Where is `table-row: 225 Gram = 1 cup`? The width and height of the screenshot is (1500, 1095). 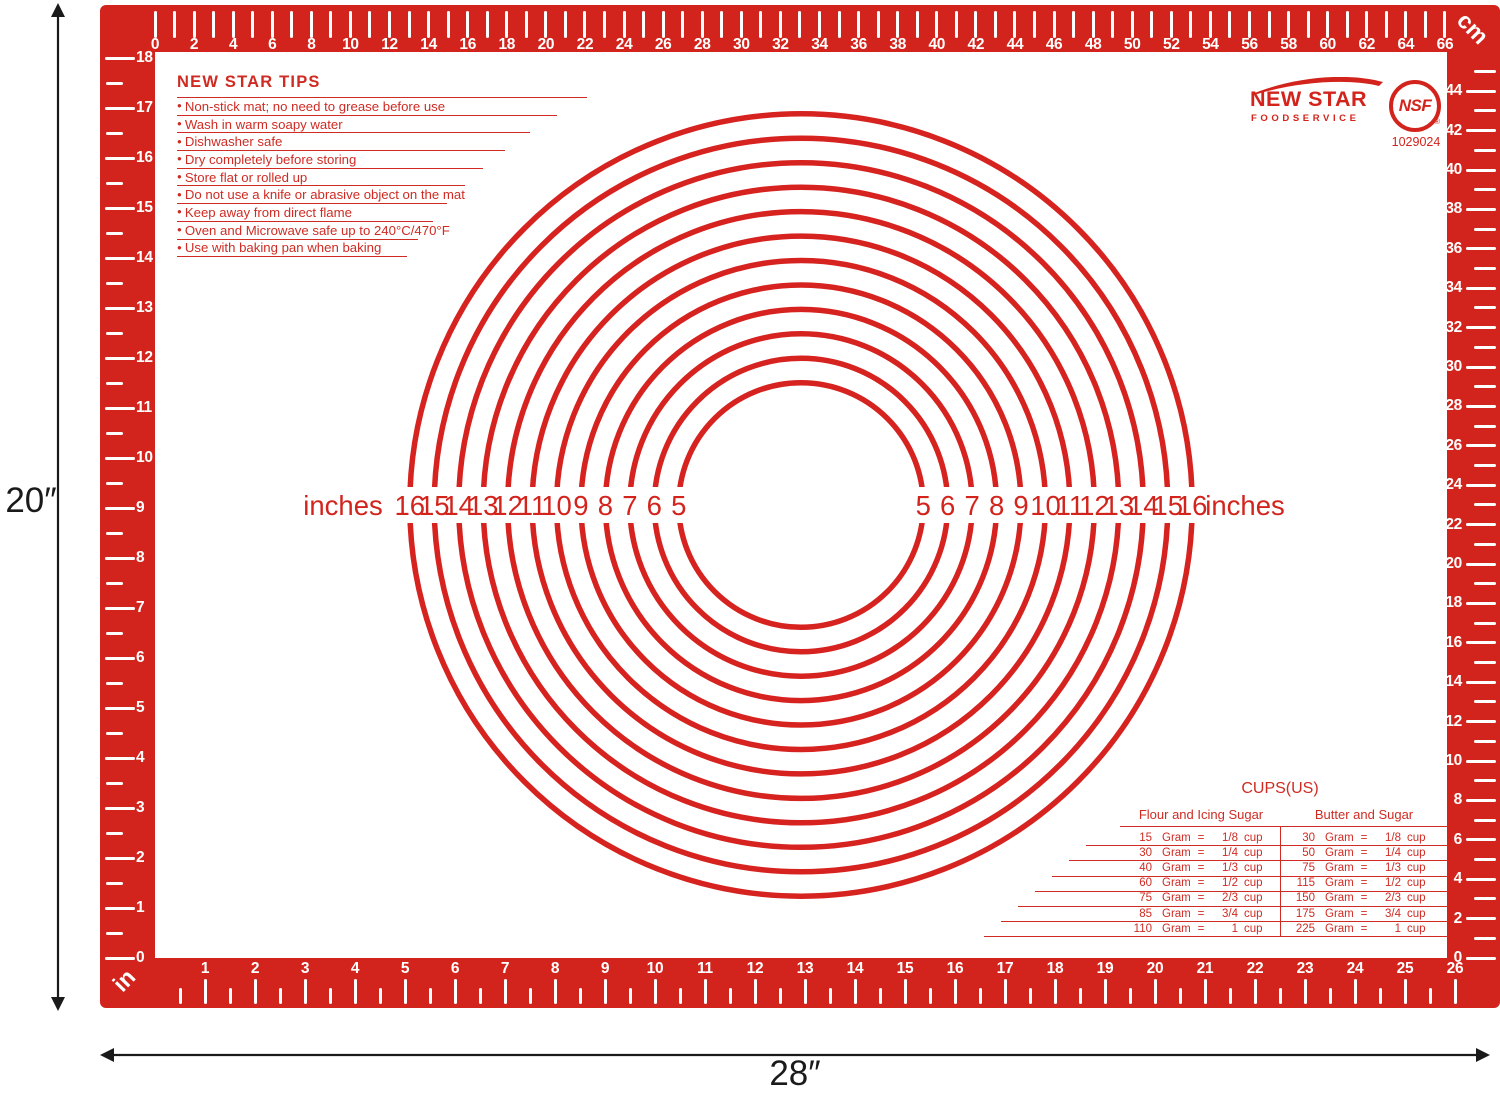 table-row: 225 Gram = 1 cup is located at coordinates (1364, 928).